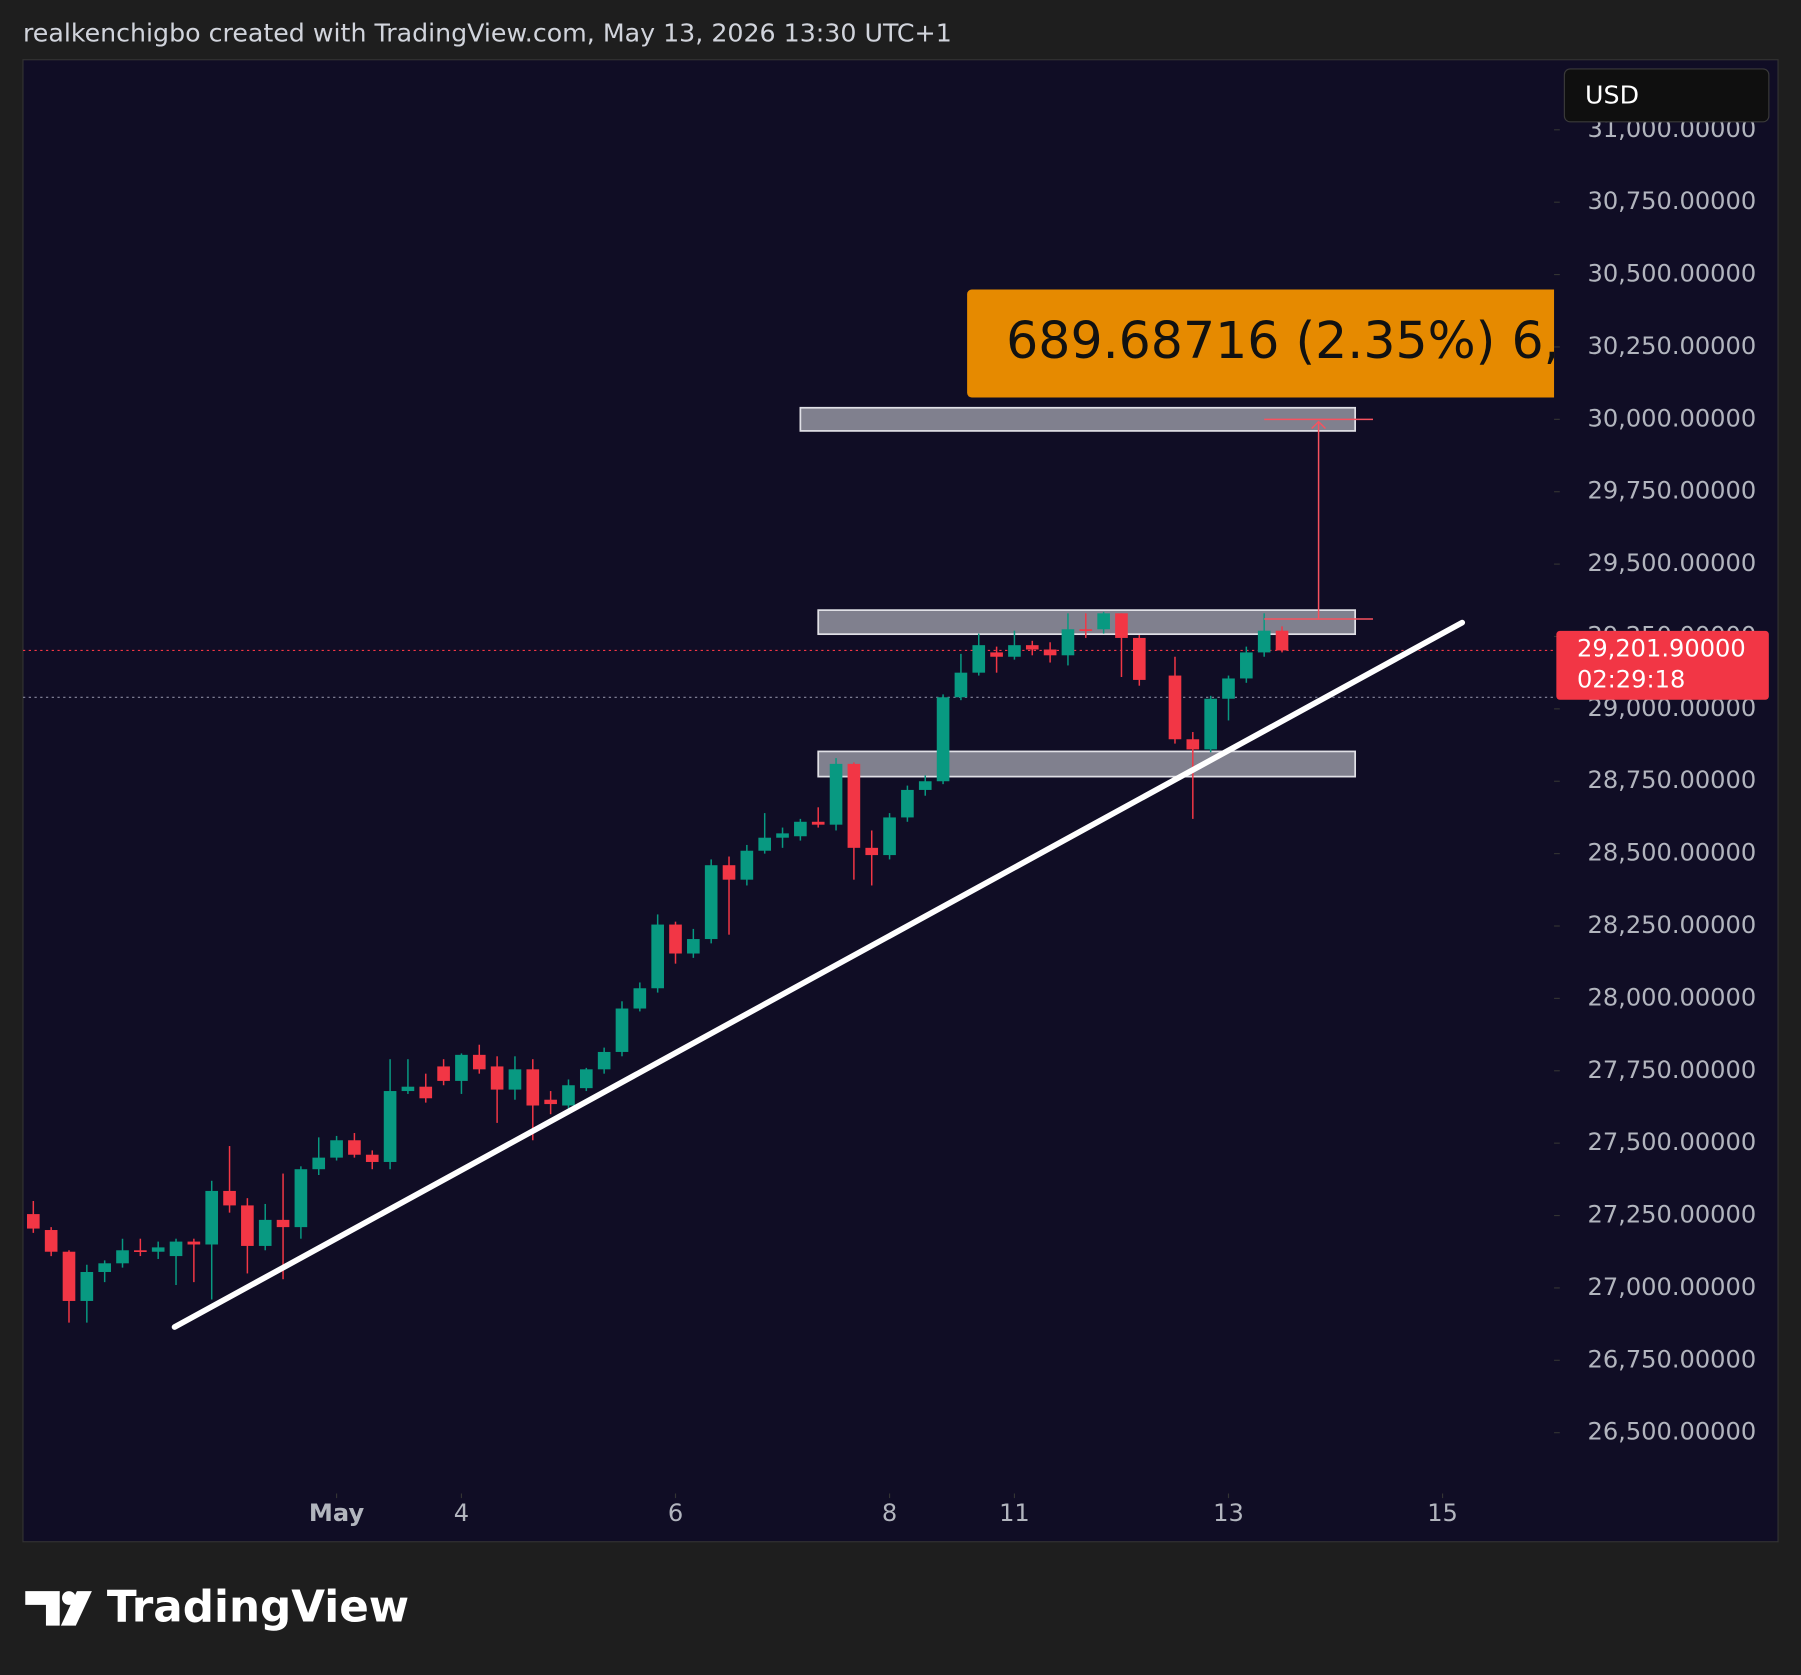 The width and height of the screenshot is (1801, 1675). What do you see at coordinates (1672, 563) in the screenshot?
I see `y-tick-label: 29,500.00000` at bounding box center [1672, 563].